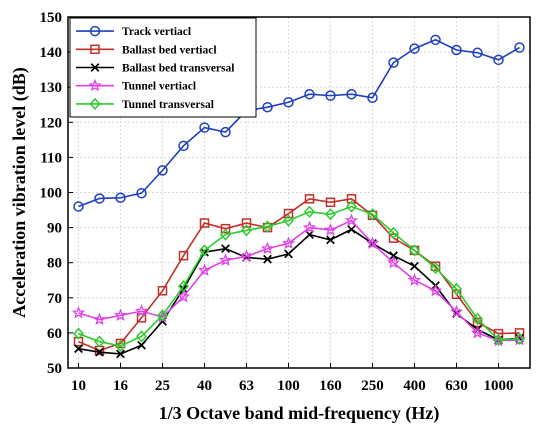 The width and height of the screenshot is (550, 433). What do you see at coordinates (146, 50) in the screenshot?
I see `legend-item: Ballast bed vertiacl` at bounding box center [146, 50].